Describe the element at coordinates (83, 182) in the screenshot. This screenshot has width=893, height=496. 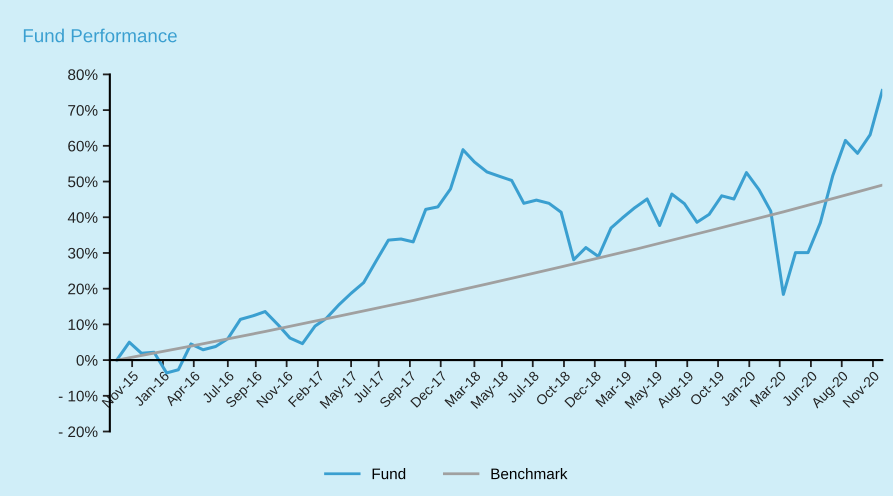
I see `y-tick-label: 50%` at that location.